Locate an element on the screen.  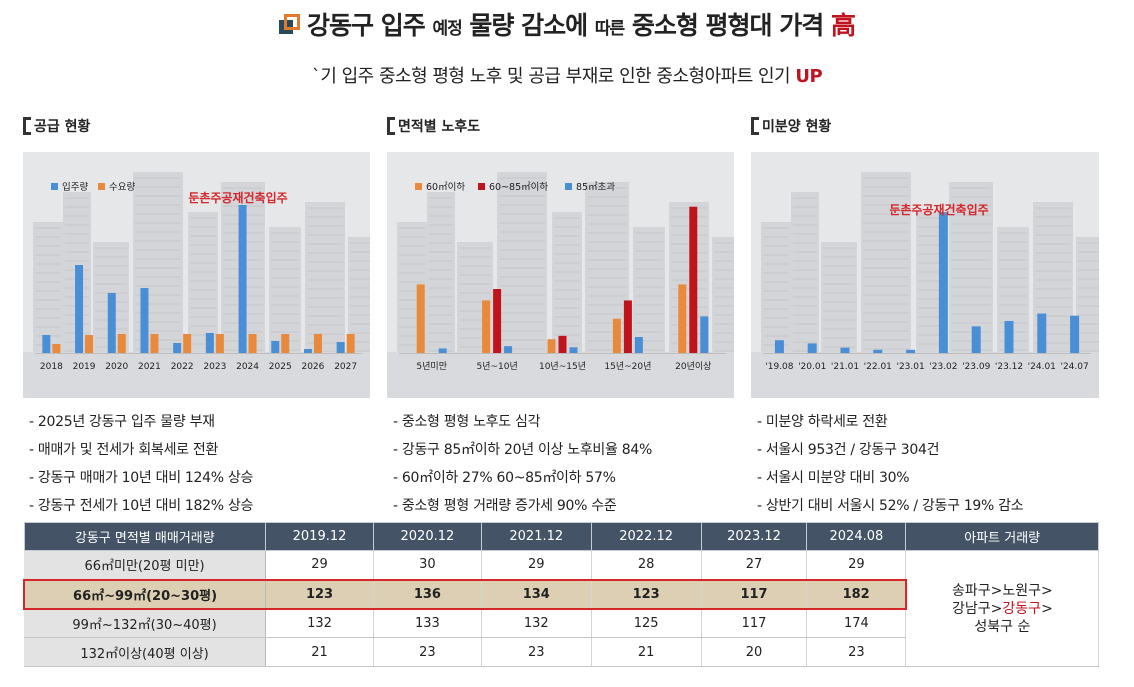
title-small: 예정 is located at coordinates (447, 29).